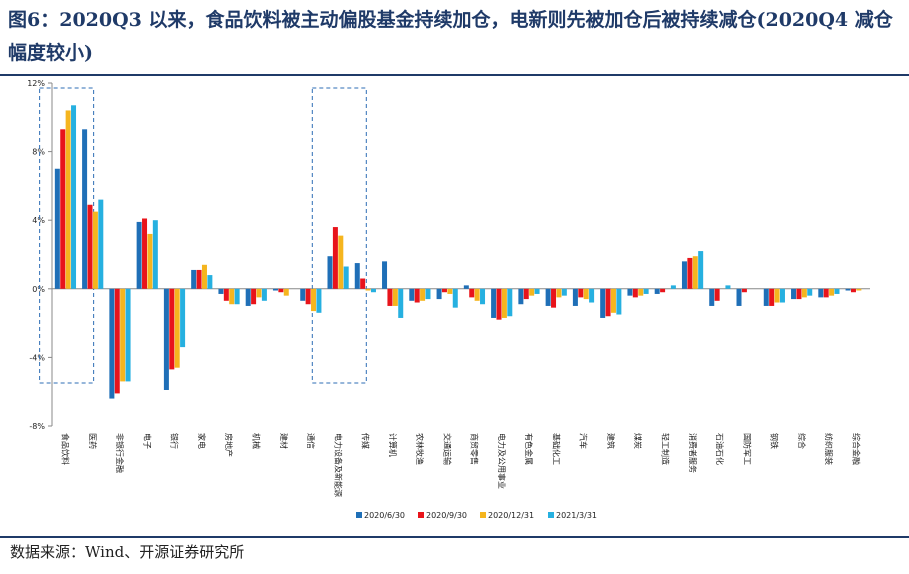  I want to click on category-label: 非银行金融, so click(120, 453).